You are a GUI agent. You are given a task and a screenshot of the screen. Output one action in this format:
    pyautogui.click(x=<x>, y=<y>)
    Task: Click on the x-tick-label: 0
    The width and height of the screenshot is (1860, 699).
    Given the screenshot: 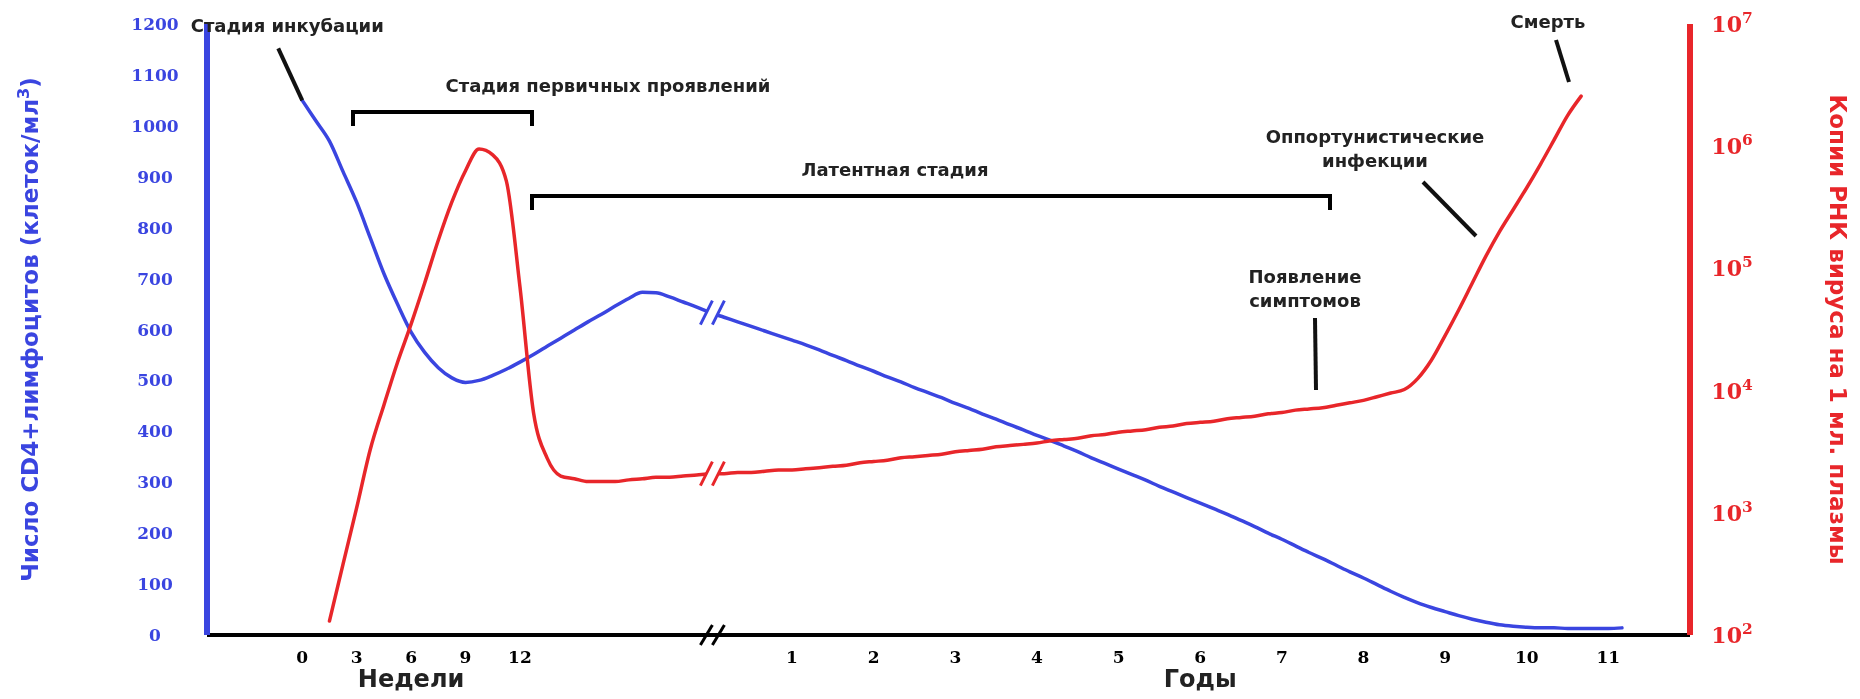 What is the action you would take?
    pyautogui.click(x=302, y=657)
    